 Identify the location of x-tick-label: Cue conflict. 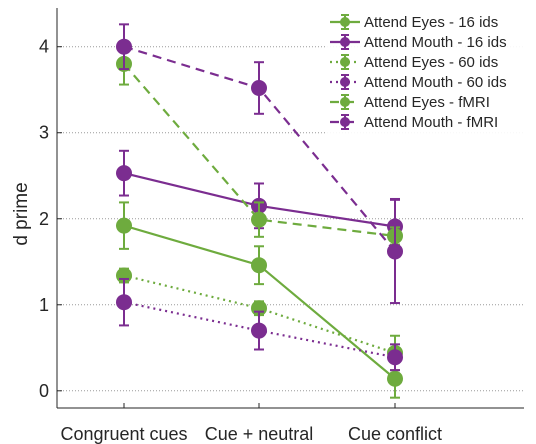
(395, 434).